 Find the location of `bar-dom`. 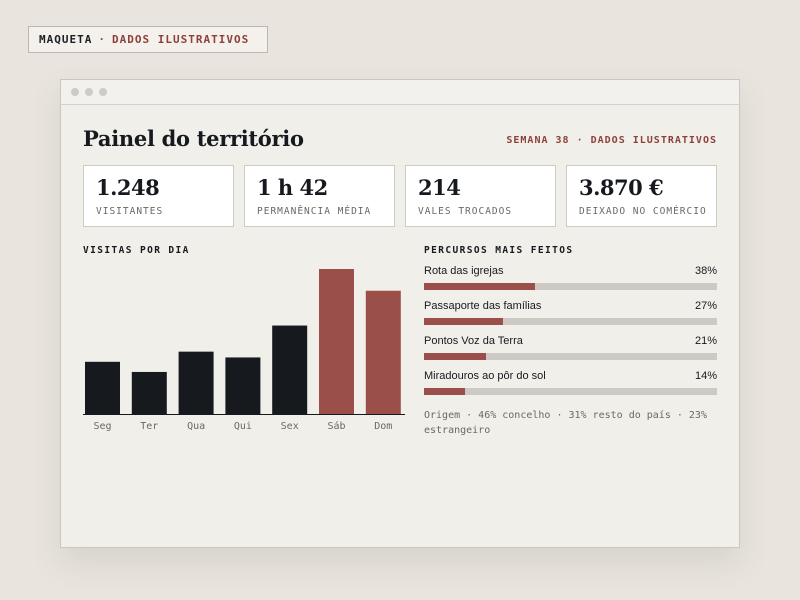

bar-dom is located at coordinates (383, 352).